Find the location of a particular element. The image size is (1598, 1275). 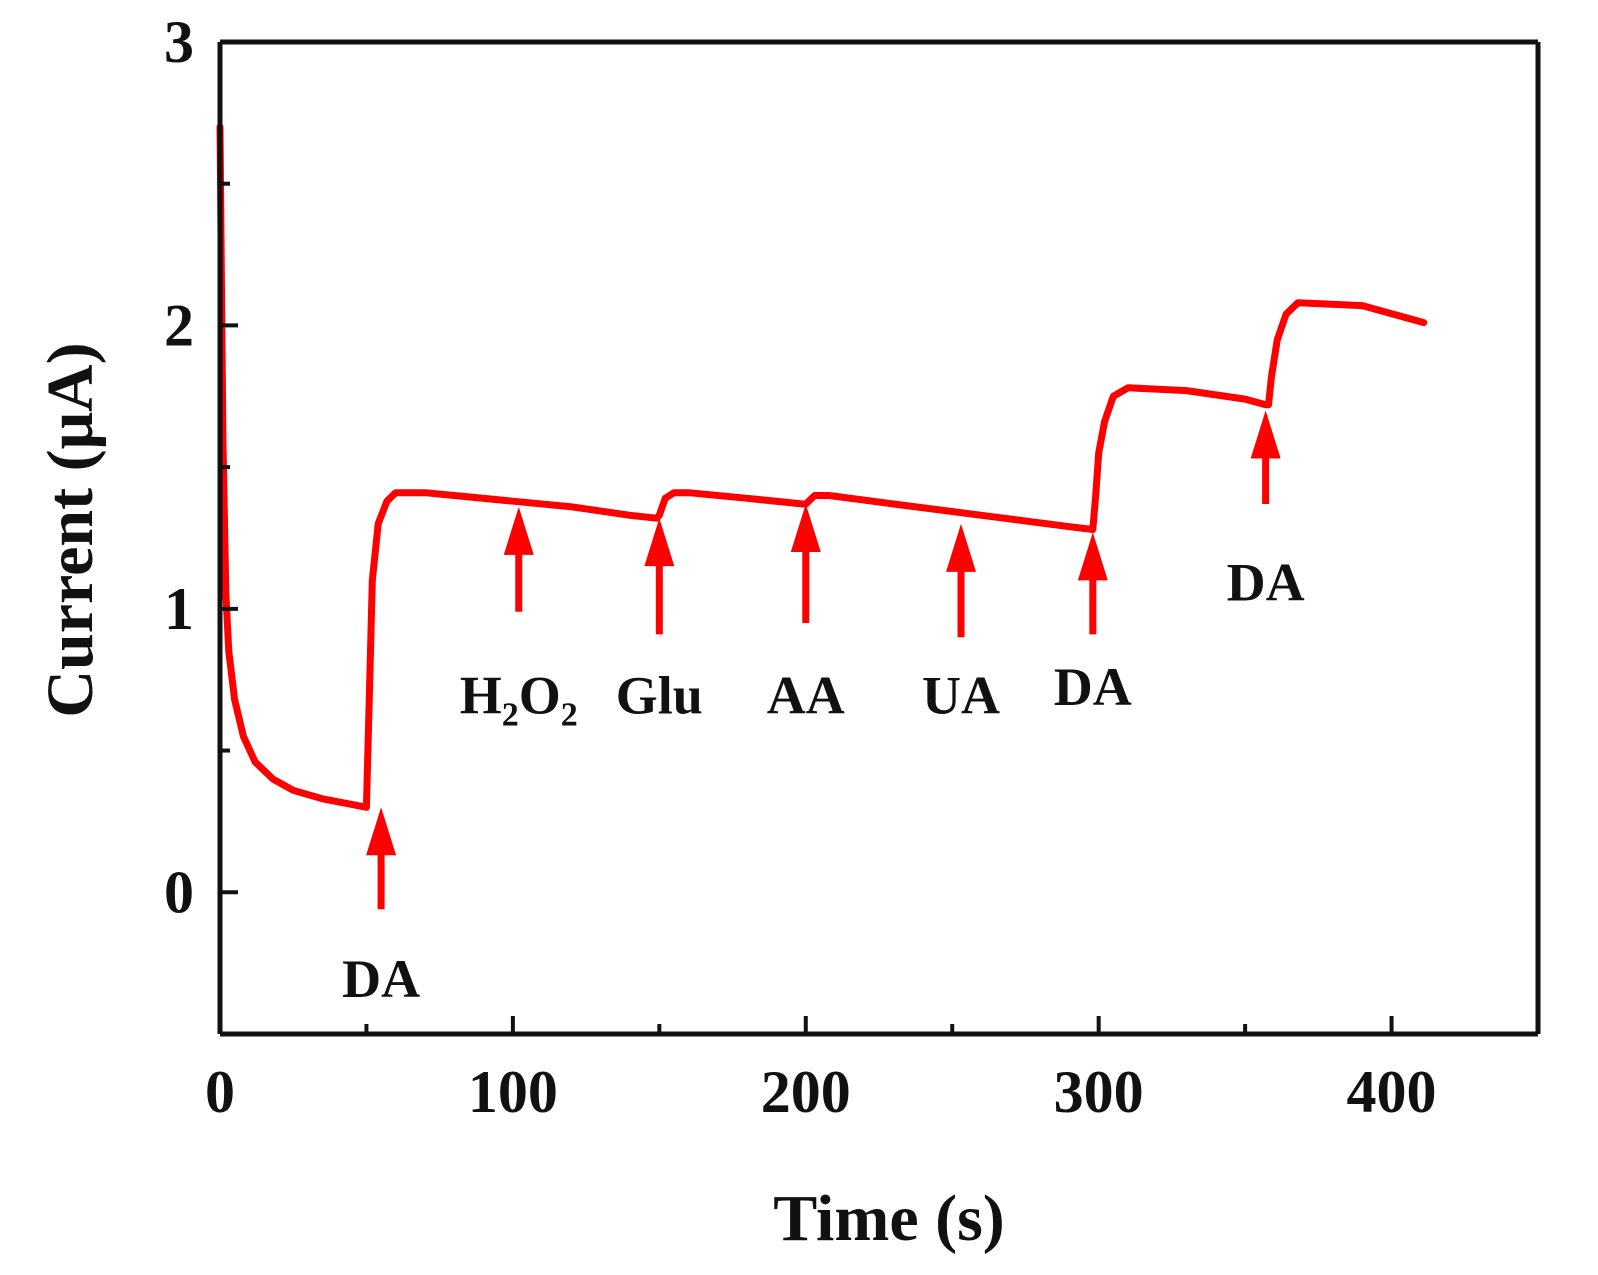

y-tick-label: 1 is located at coordinates (179, 609).